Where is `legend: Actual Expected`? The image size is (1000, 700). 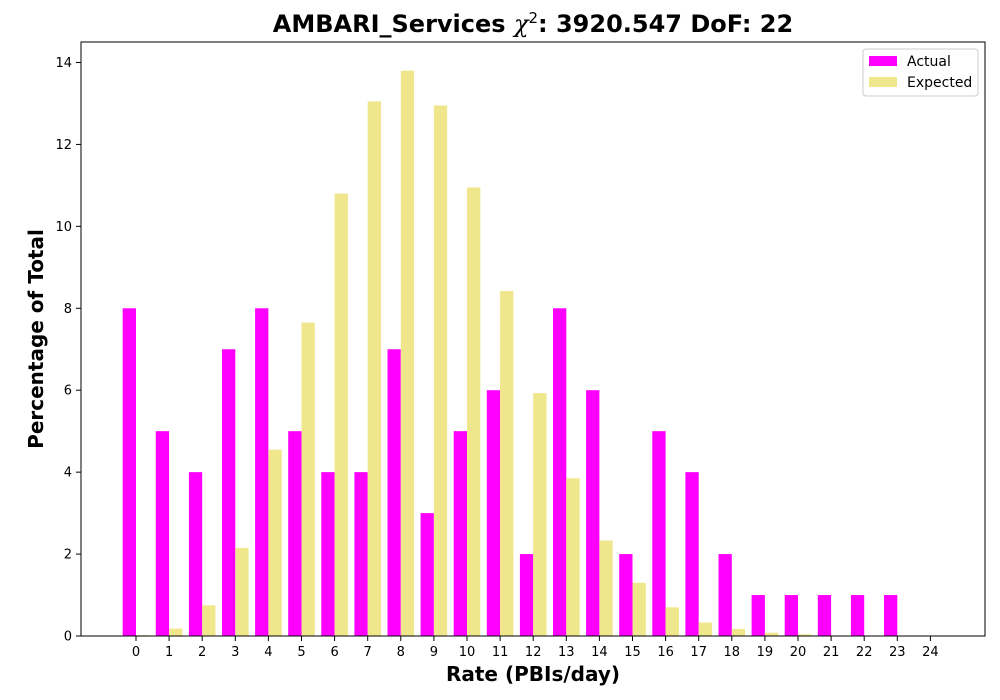
legend: Actual Expected is located at coordinates (920, 72).